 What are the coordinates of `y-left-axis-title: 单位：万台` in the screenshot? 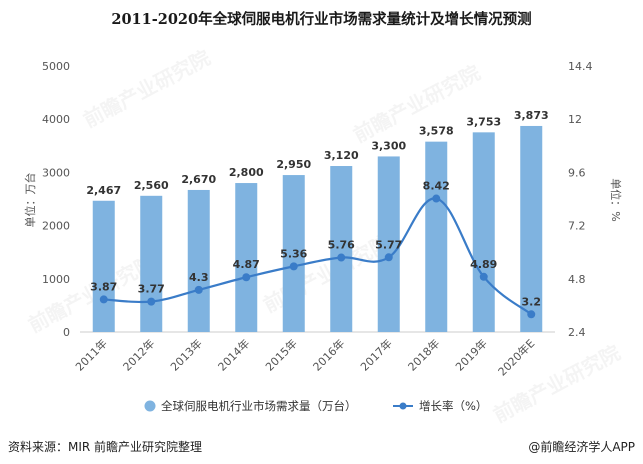 It's located at (30, 200).